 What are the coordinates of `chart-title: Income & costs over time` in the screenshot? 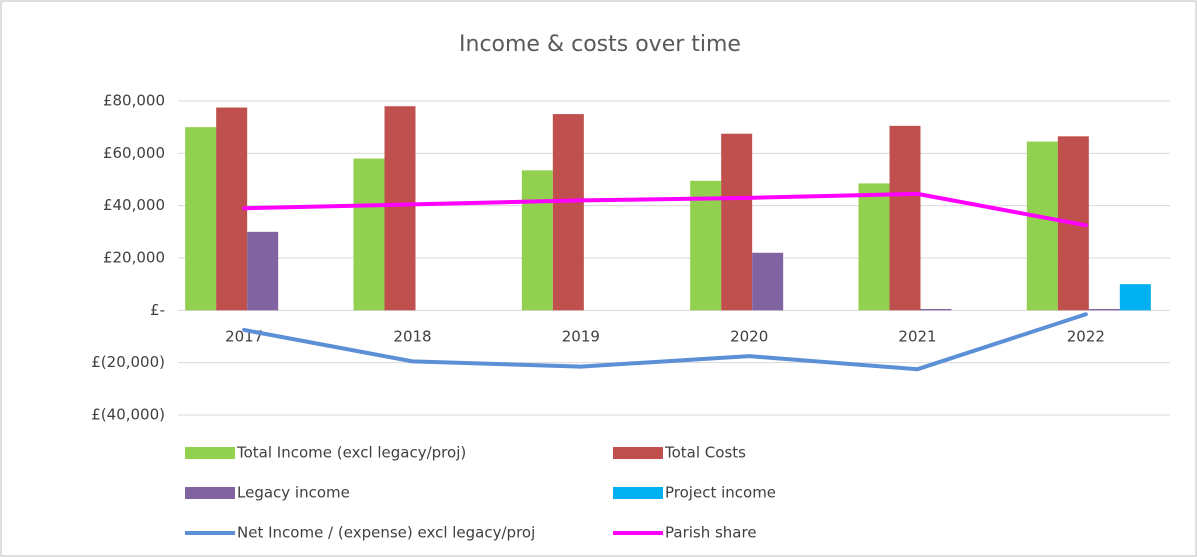 It's located at (600, 44).